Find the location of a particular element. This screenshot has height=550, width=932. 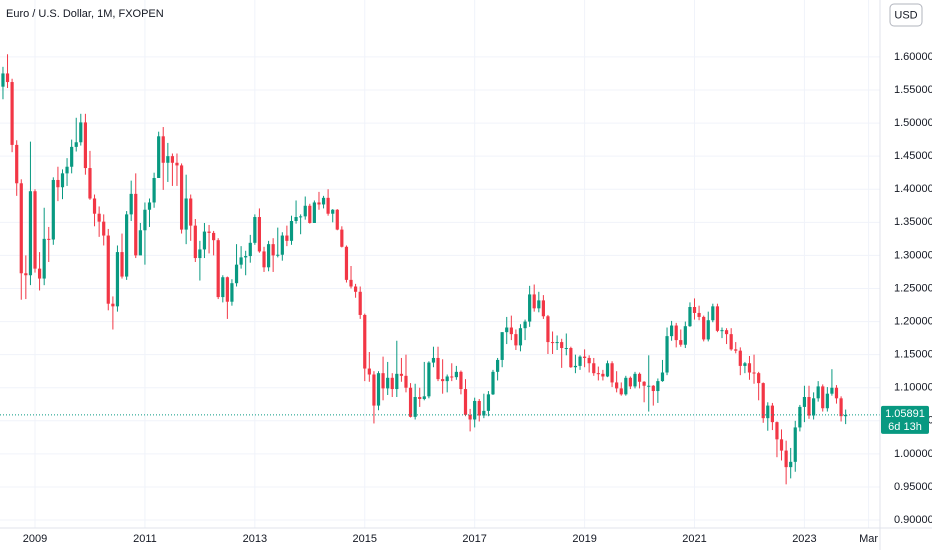

x-tick-label: 2019 is located at coordinates (584, 539).